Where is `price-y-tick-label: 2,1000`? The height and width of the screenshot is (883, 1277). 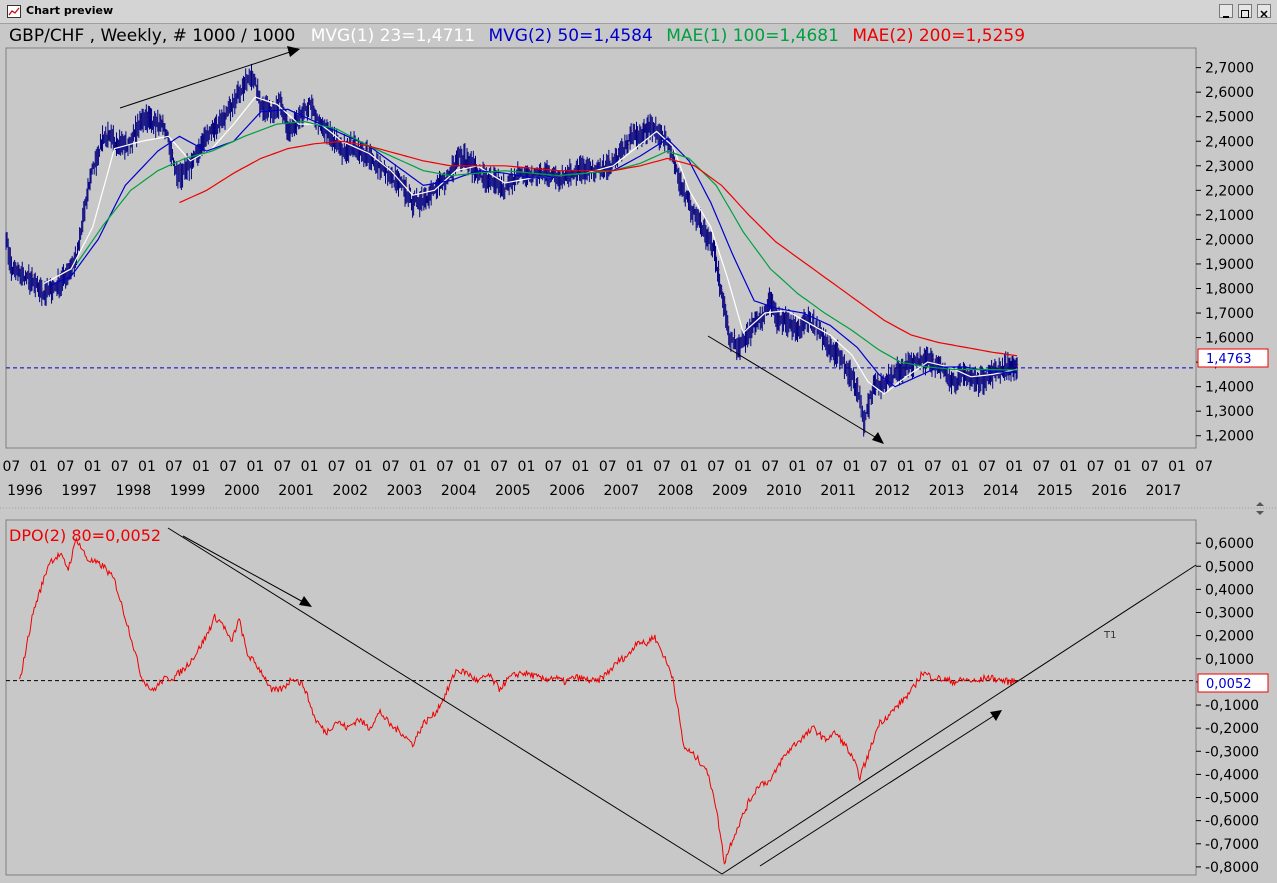
price-y-tick-label: 2,1000 is located at coordinates (1229, 216).